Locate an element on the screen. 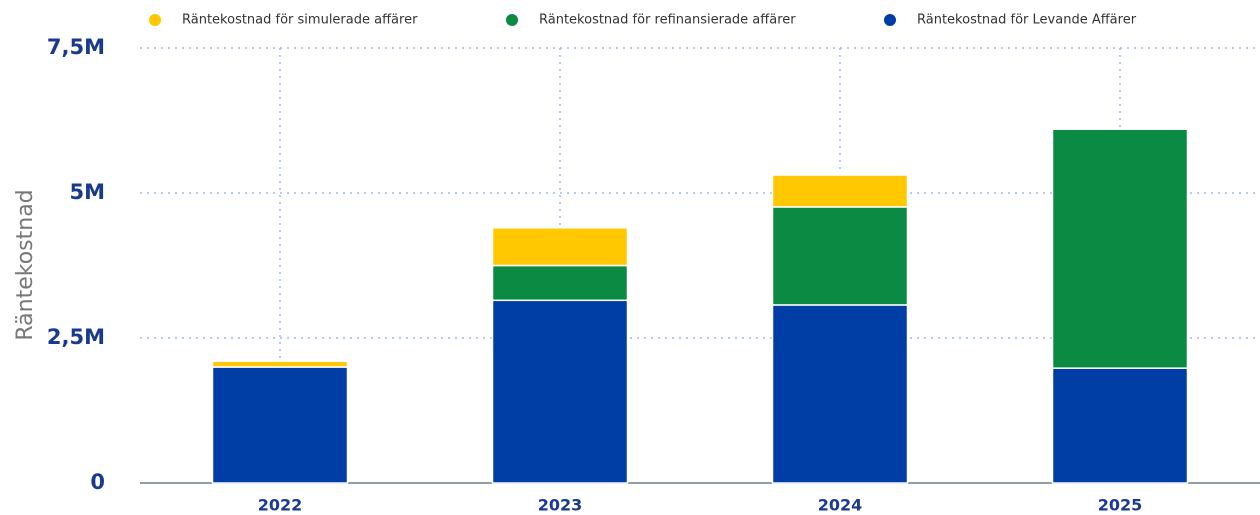 This screenshot has height=515, width=1260. y-tick-label: 0 is located at coordinates (97, 482).